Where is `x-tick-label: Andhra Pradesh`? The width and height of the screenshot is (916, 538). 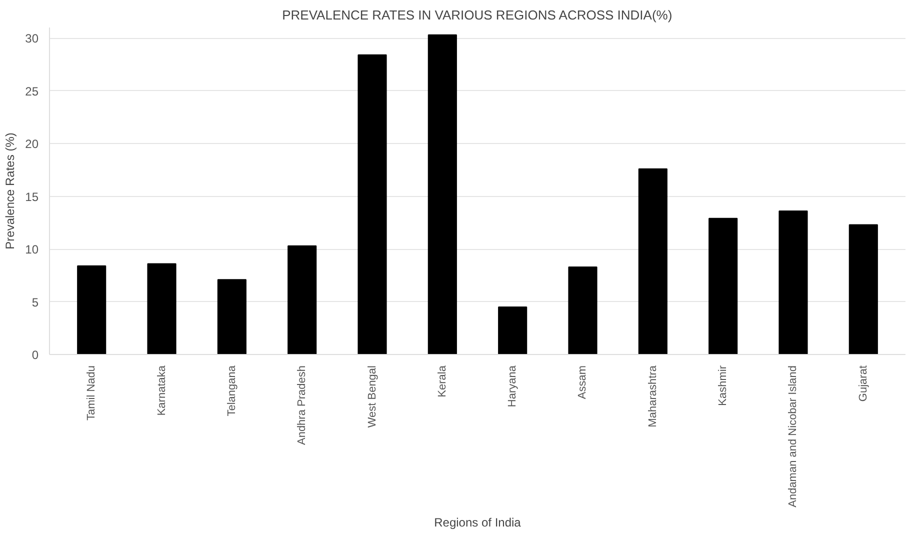 x-tick-label: Andhra Pradesh is located at coordinates (302, 405).